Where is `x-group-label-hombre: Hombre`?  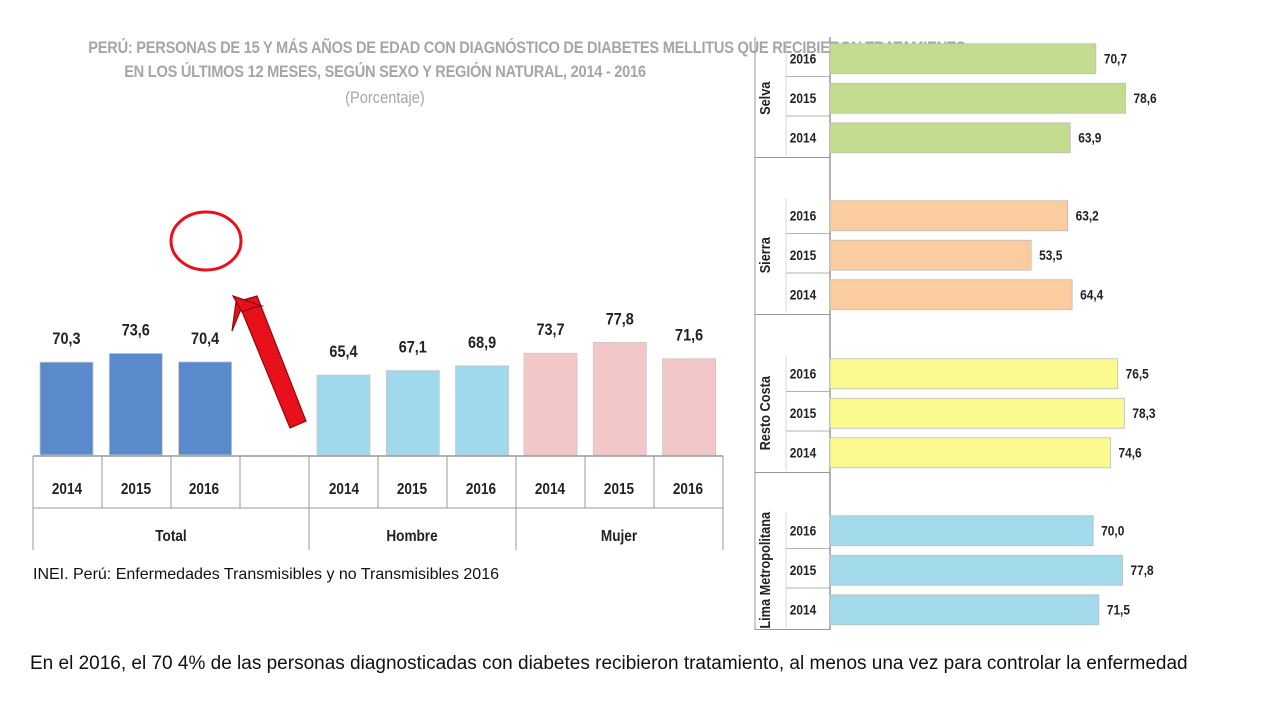
x-group-label-hombre: Hombre is located at coordinates (411, 536).